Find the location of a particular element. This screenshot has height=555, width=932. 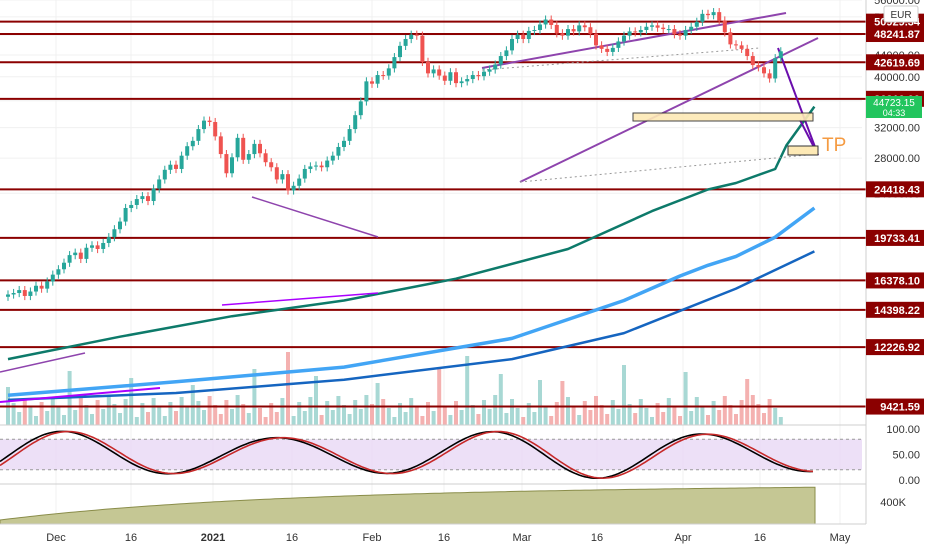

trendline is located at coordinates (634, 40).